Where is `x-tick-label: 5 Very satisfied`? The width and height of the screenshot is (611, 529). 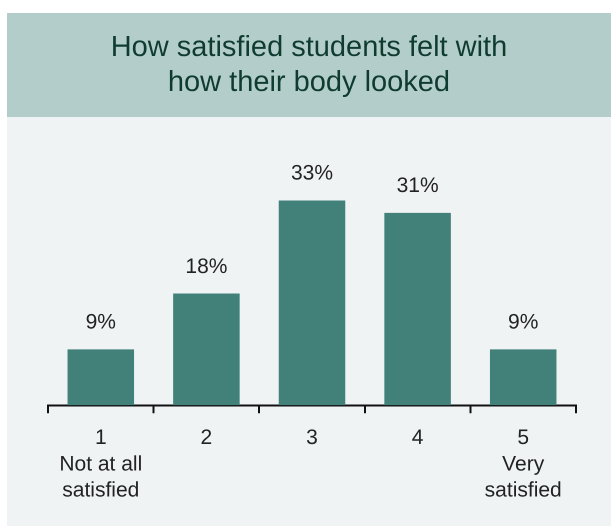
x-tick-label: 5 Very satisfied is located at coordinates (523, 464).